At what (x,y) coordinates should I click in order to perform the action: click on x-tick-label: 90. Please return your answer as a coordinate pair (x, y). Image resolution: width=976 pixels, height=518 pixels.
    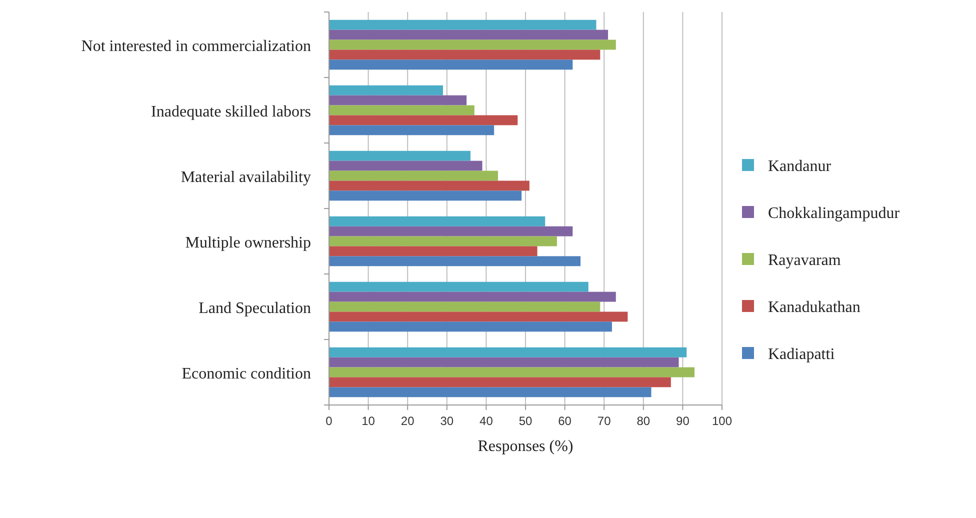
    Looking at the image, I should click on (683, 421).